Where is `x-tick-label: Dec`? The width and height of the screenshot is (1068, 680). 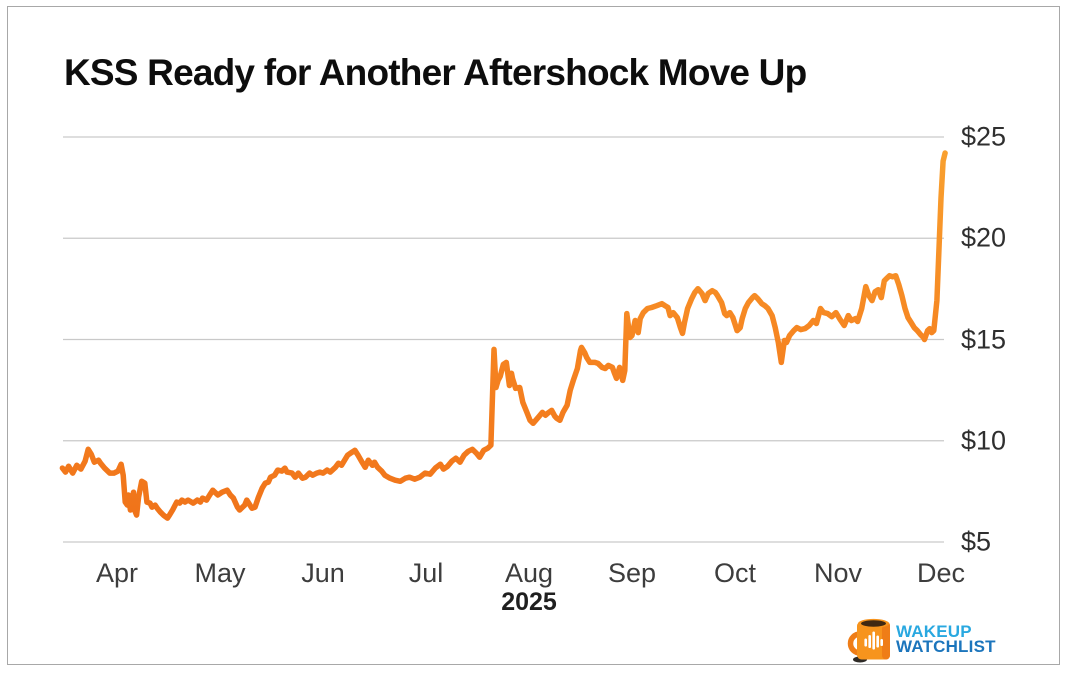
x-tick-label: Dec is located at coordinates (940, 573).